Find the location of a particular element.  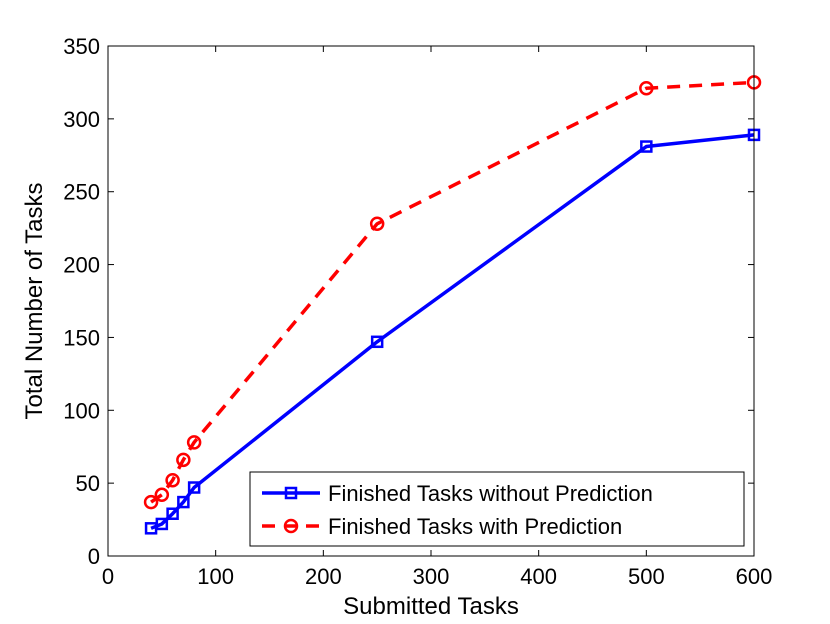

legend-entry: Finished Tasks with Prediction is located at coordinates (442, 526).